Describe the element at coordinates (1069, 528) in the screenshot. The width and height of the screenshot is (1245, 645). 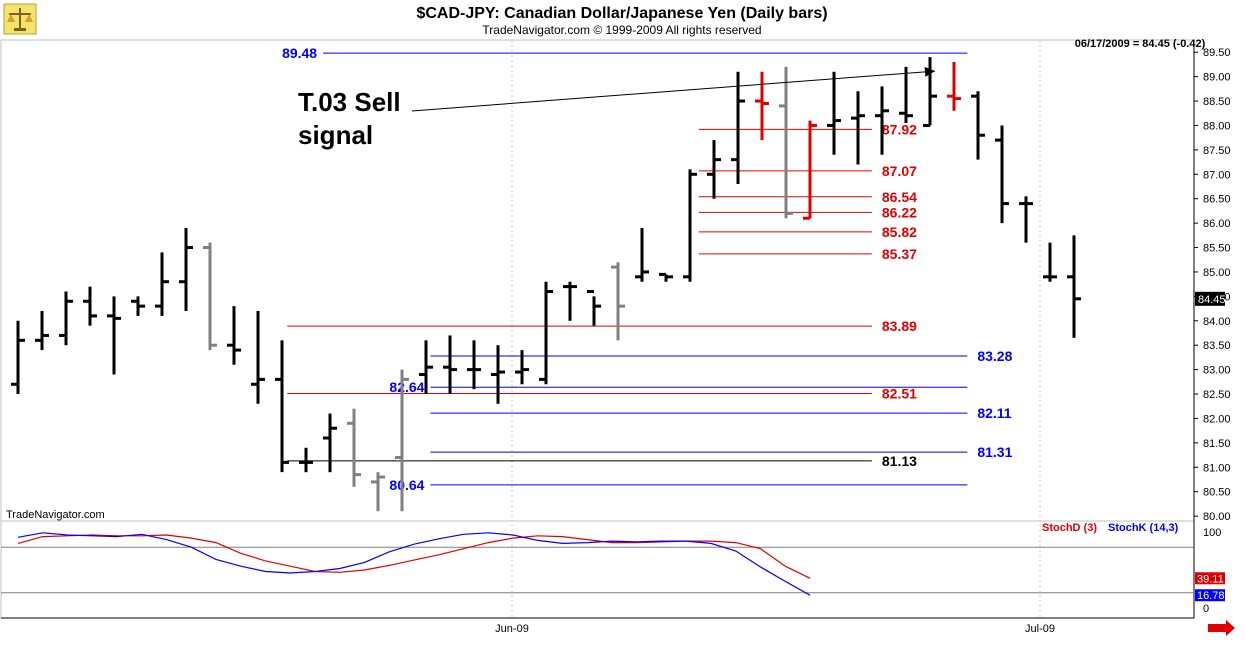
I see `stoch-legend-entry: StochD (3)` at that location.